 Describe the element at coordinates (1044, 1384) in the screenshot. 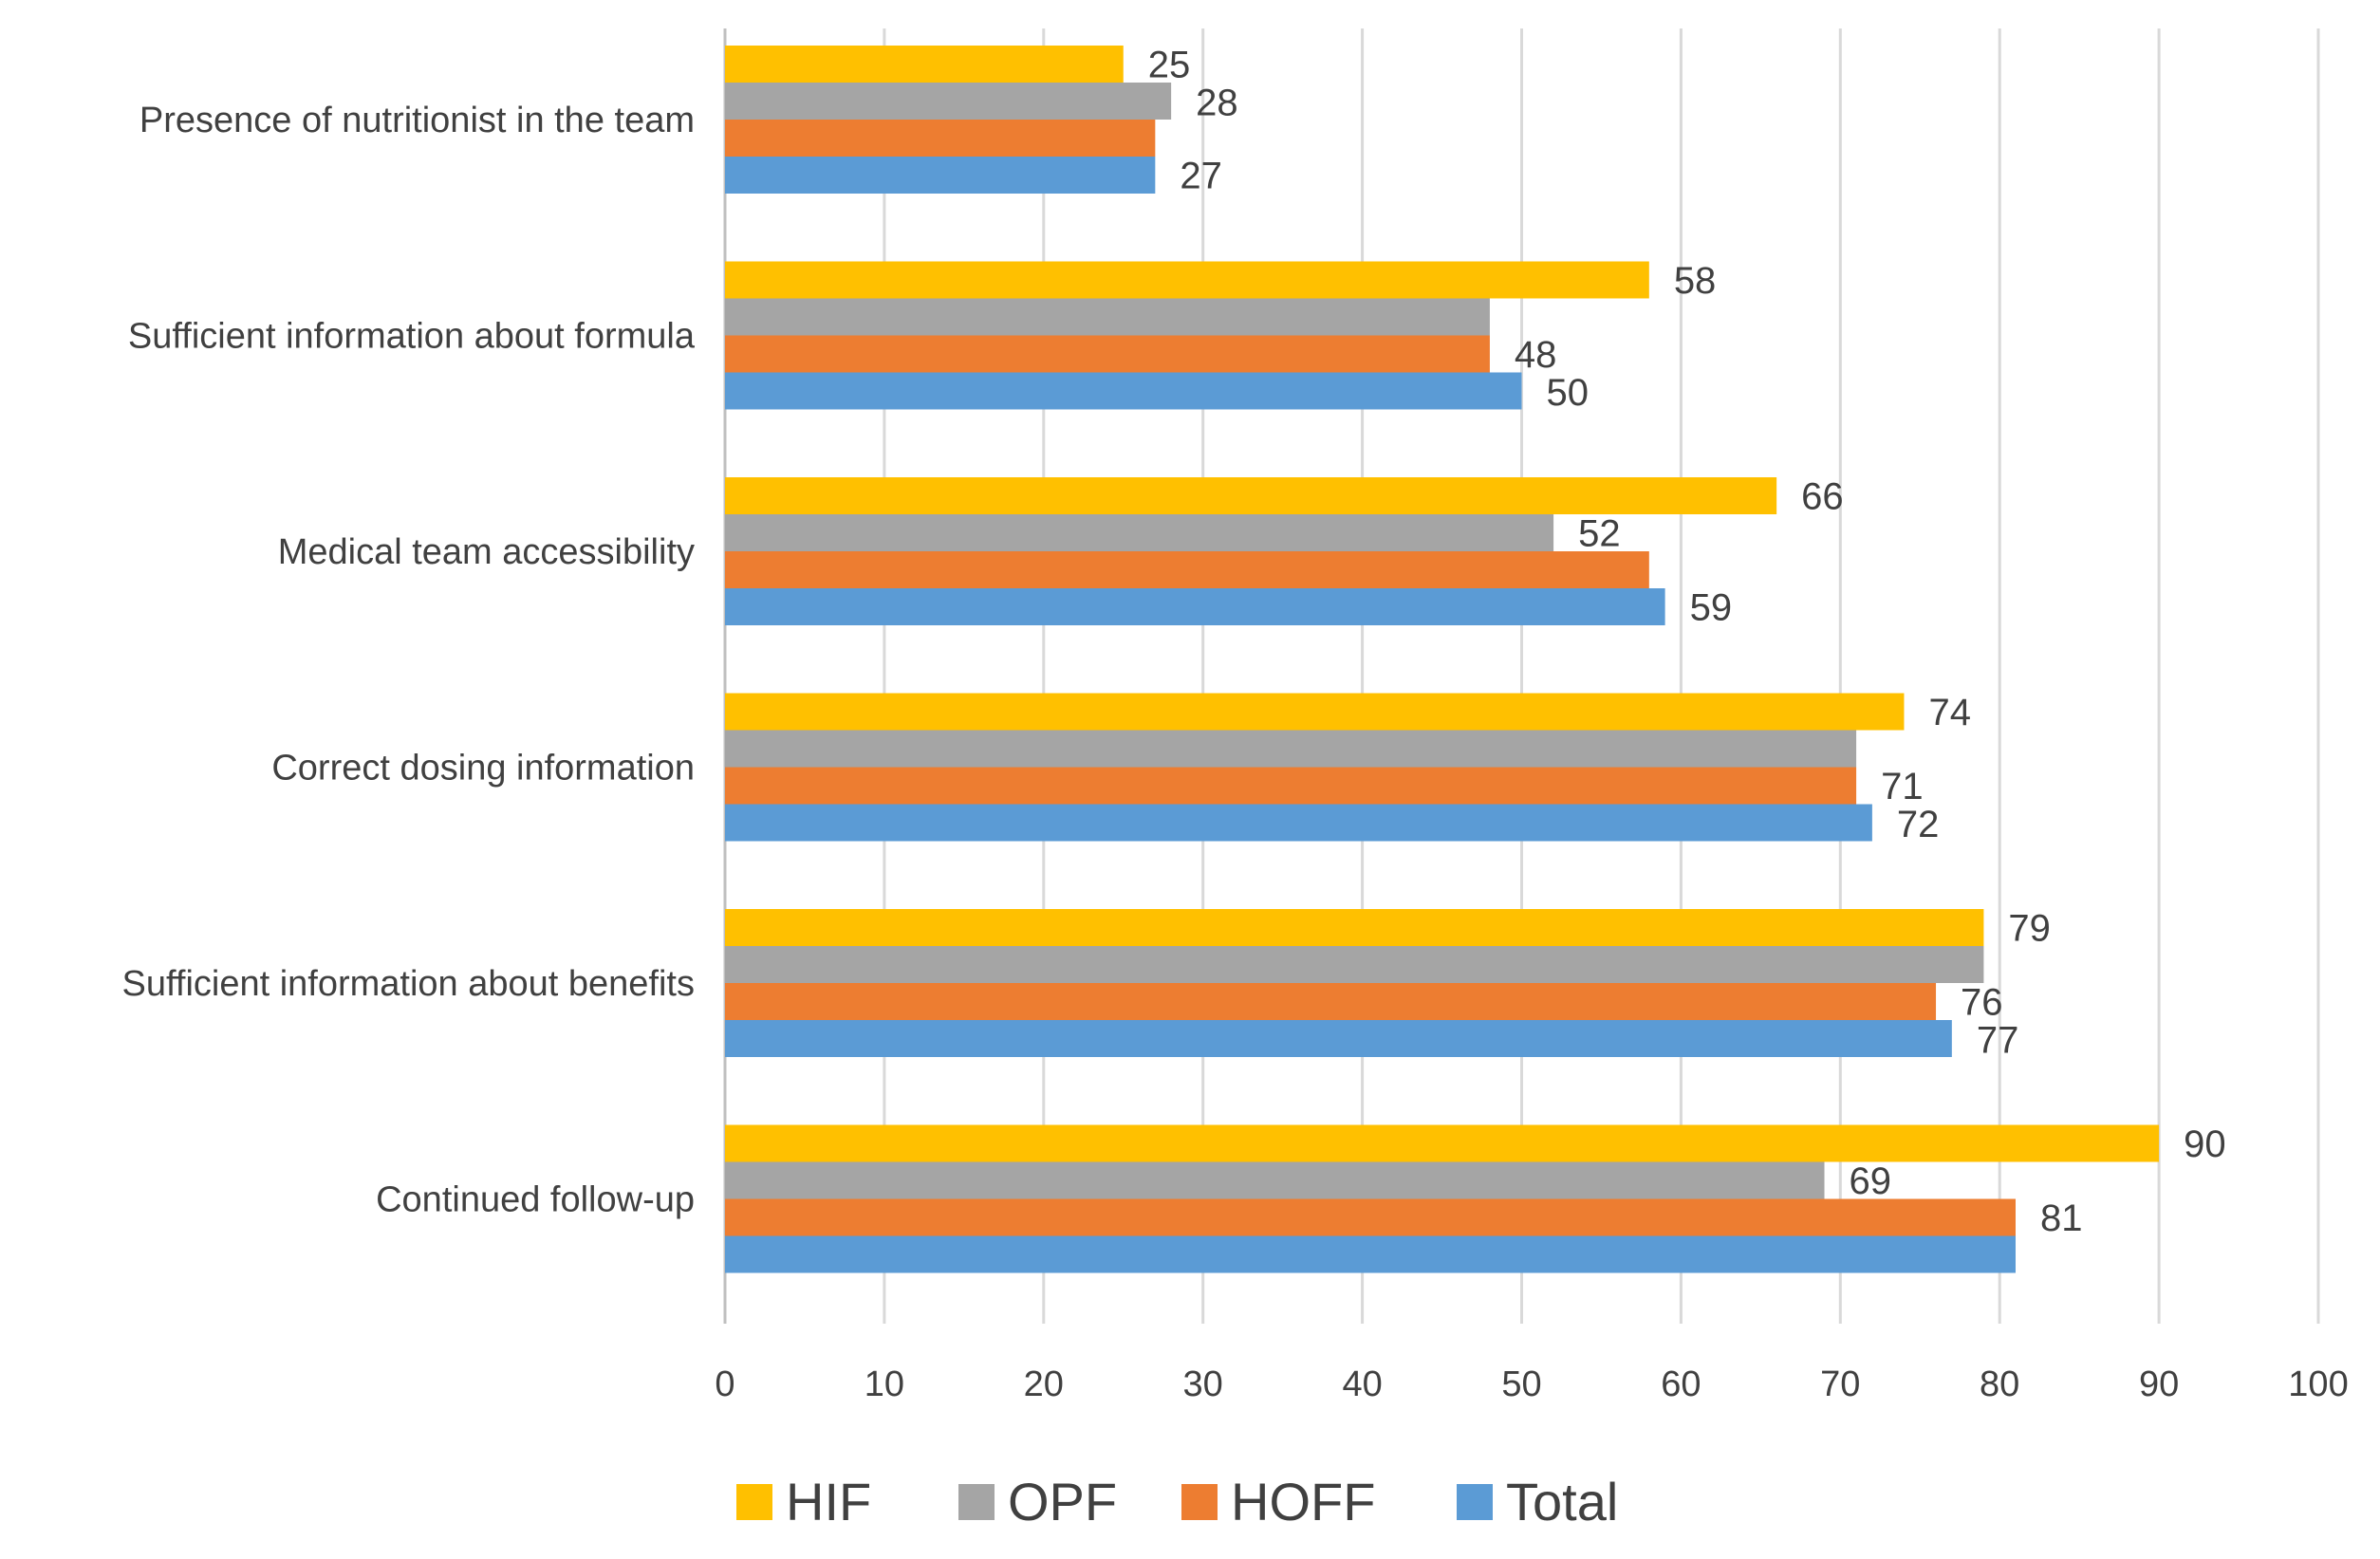

I see `x-tick-label: 20` at that location.